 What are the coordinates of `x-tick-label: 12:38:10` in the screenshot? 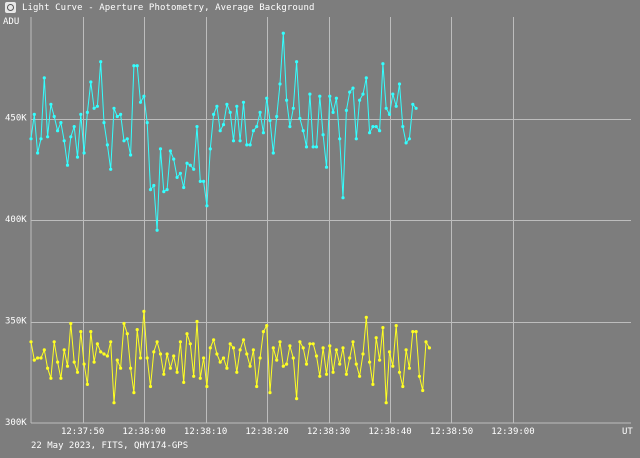 It's located at (205, 432).